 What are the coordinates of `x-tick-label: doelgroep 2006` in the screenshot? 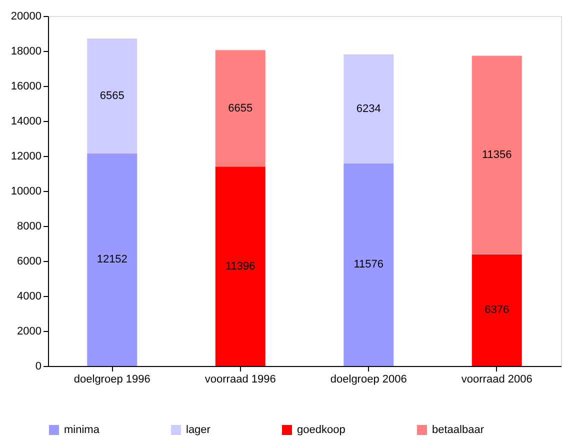 It's located at (368, 380).